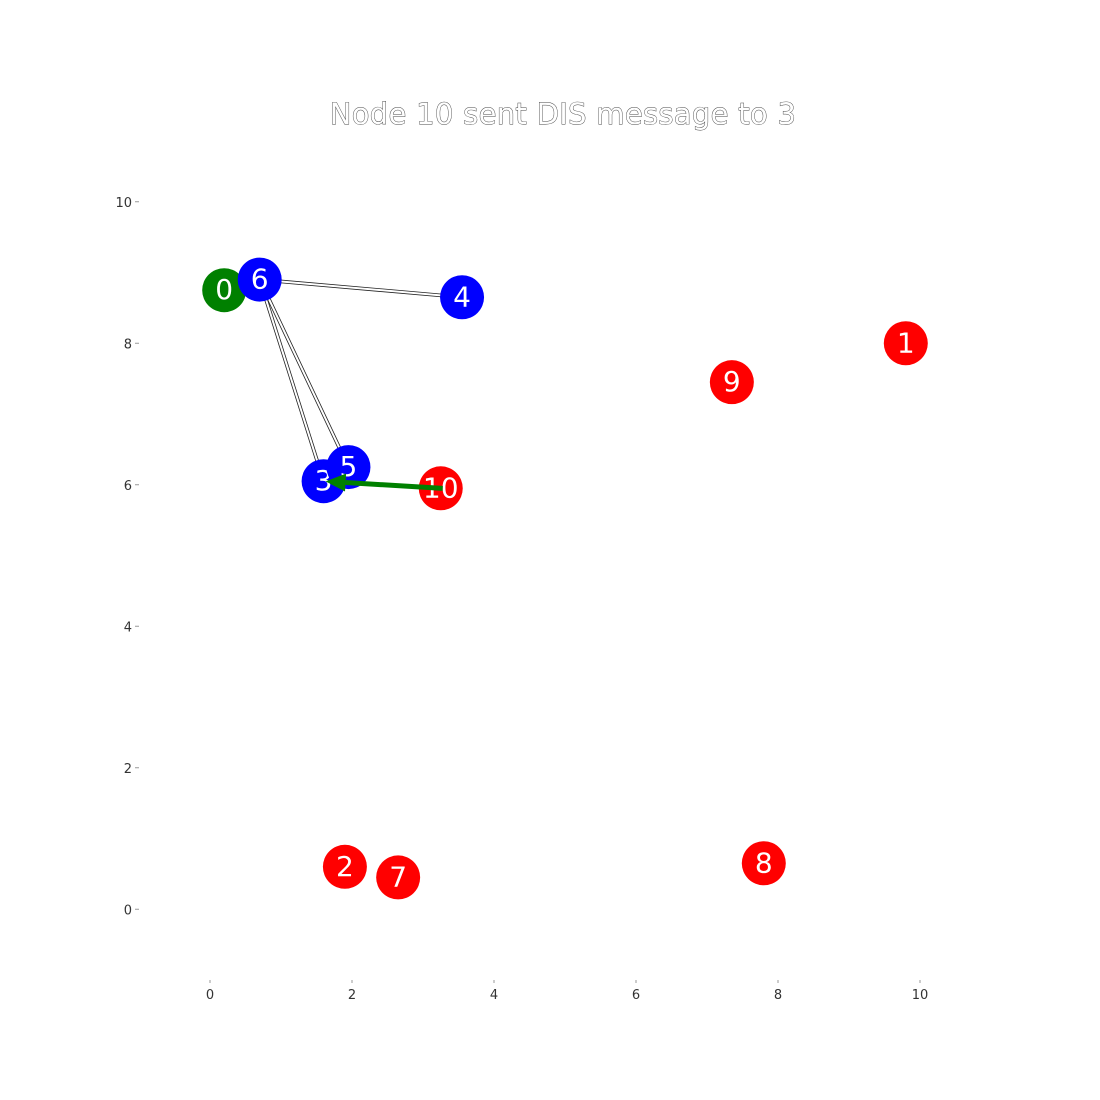 The width and height of the screenshot is (1100, 1100). I want to click on node-4: 4, so click(462, 297).